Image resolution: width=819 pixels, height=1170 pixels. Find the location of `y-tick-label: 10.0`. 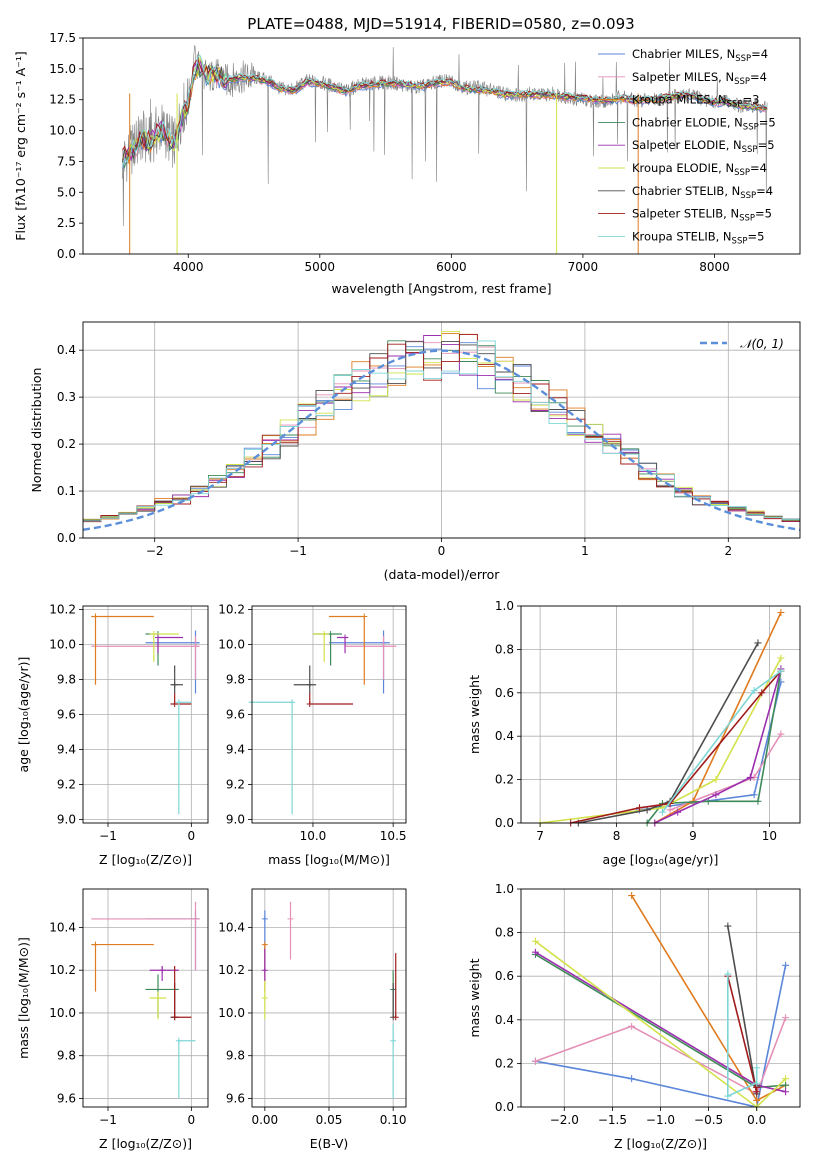

y-tick-label: 10.0 is located at coordinates (62, 1013).